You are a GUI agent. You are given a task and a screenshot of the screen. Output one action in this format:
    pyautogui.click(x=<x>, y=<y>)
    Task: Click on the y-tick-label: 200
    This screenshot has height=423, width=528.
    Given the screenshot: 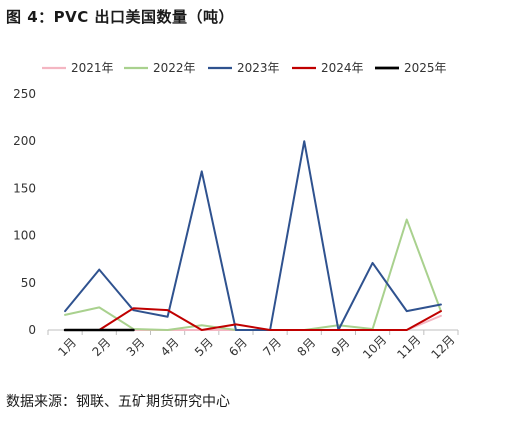 What is the action you would take?
    pyautogui.click(x=24, y=141)
    